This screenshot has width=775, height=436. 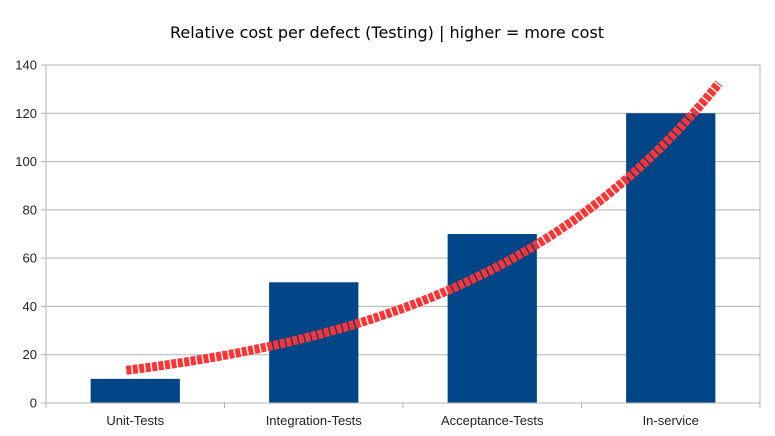 I want to click on y-tick-labels: 0 20 40 60 80 100 120 140, so click(x=26, y=234).